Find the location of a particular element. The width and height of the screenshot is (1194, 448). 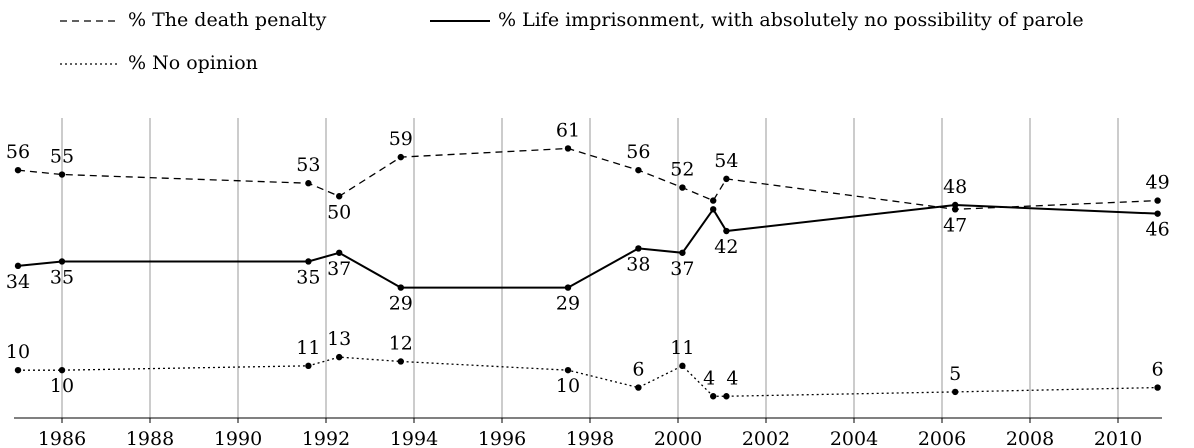

data-label: 52 is located at coordinates (682, 170).